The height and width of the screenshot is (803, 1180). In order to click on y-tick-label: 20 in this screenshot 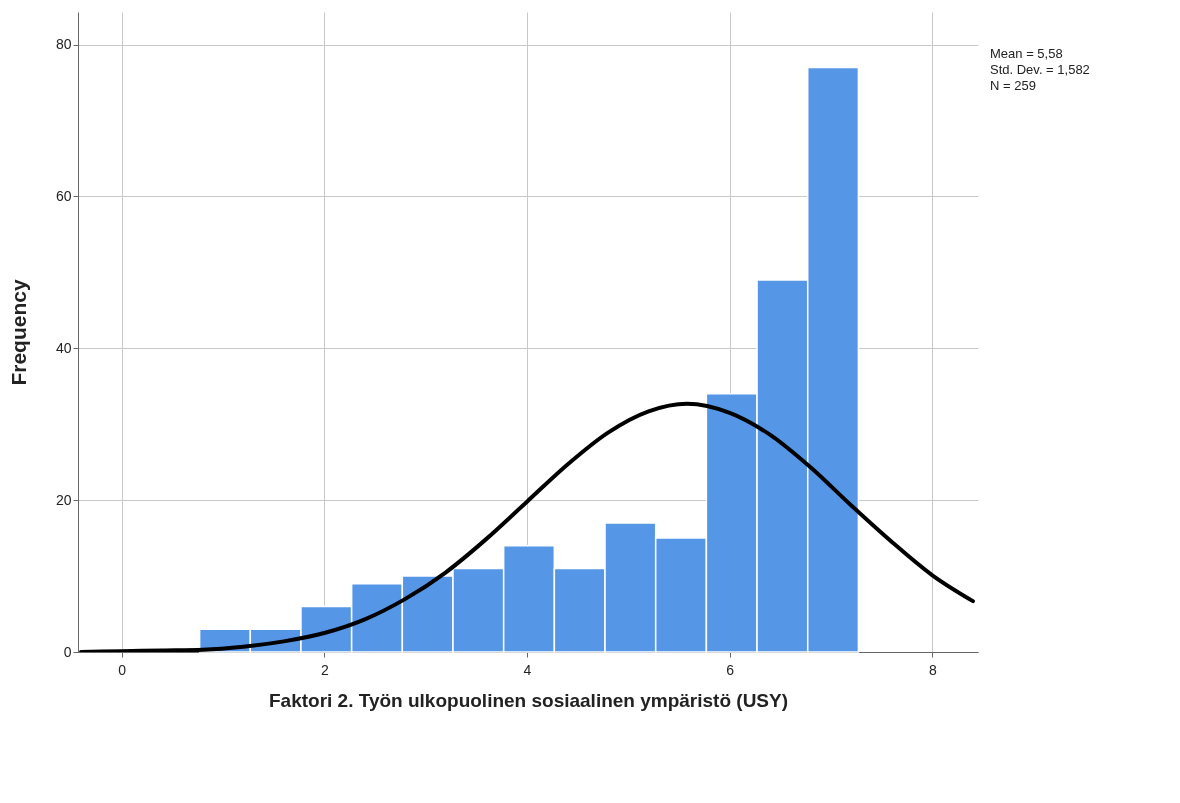, I will do `click(63, 499)`.